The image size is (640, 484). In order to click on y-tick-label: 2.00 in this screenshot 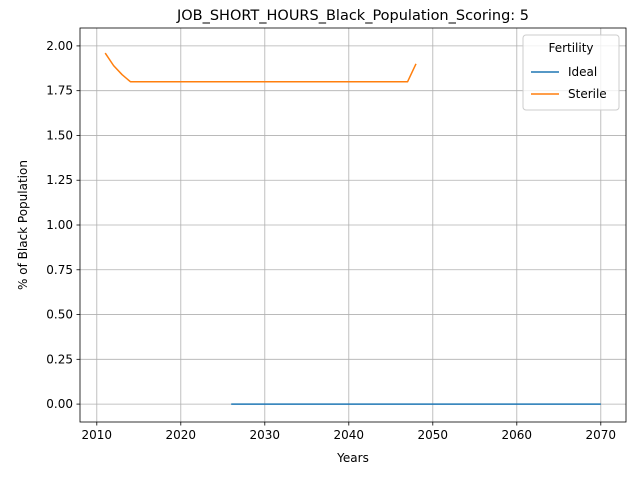, I will do `click(59, 46)`.